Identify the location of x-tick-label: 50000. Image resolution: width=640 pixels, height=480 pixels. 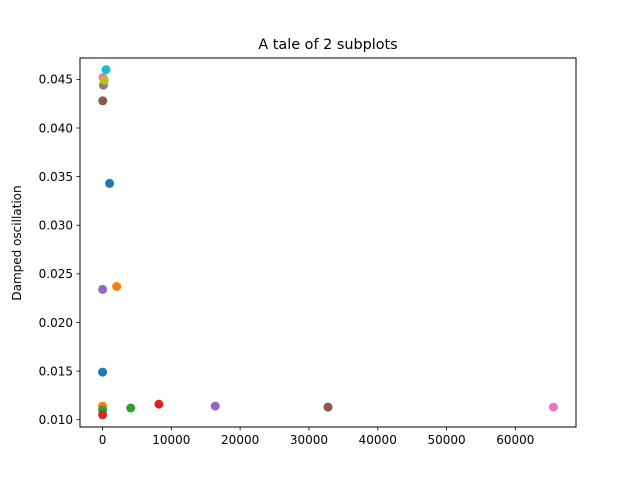
(446, 440).